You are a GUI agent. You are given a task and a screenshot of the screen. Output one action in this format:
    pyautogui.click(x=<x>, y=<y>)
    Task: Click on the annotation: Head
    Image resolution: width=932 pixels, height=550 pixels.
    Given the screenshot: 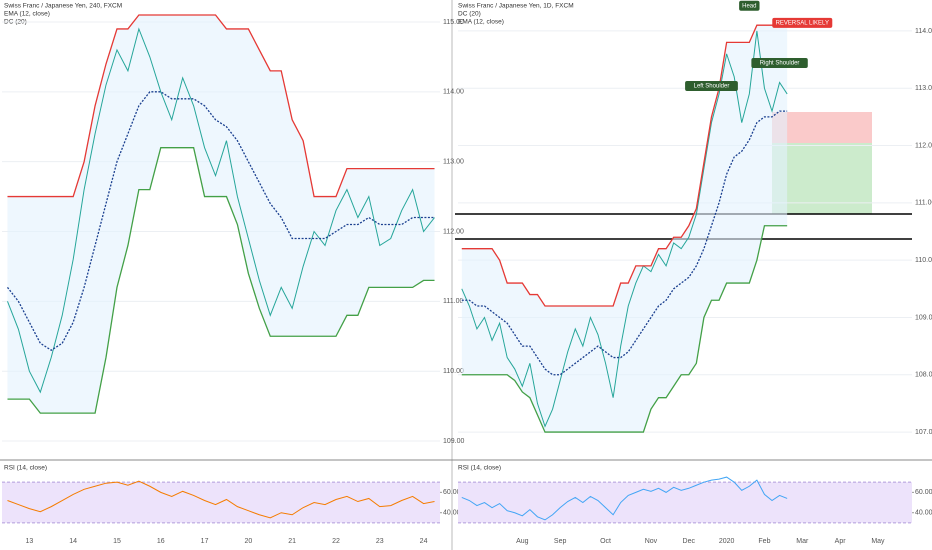 What is the action you would take?
    pyautogui.click(x=749, y=6)
    